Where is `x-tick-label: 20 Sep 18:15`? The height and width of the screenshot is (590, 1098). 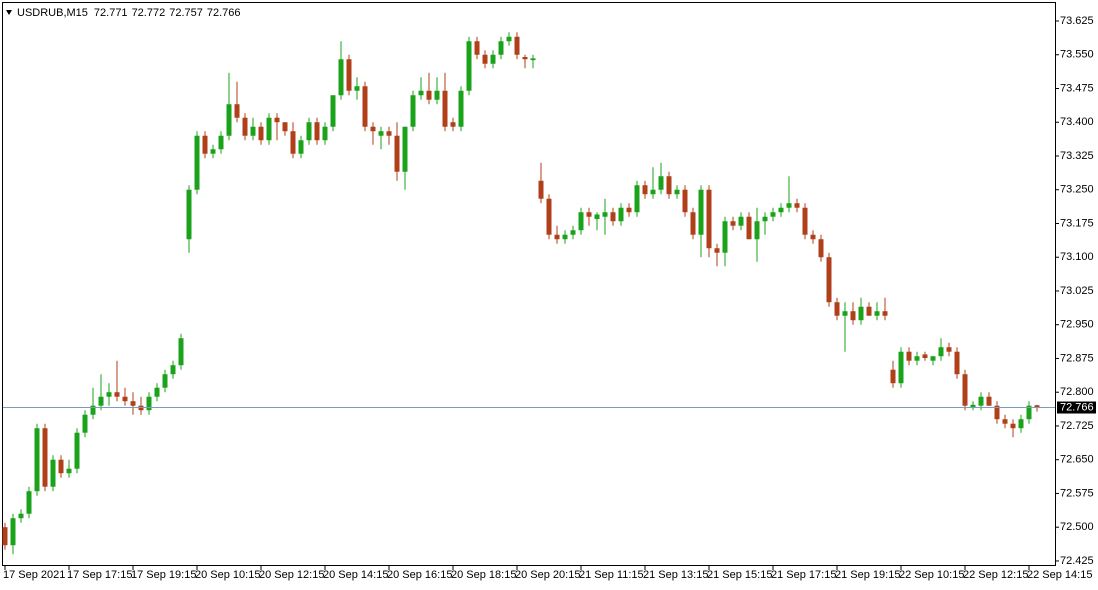 x-tick-label: 20 Sep 18:15 is located at coordinates (483, 575).